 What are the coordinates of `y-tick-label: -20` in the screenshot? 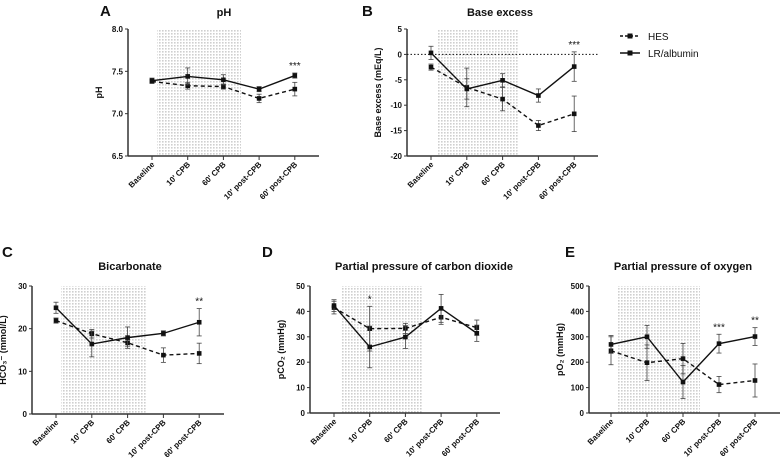 It's located at (396, 156).